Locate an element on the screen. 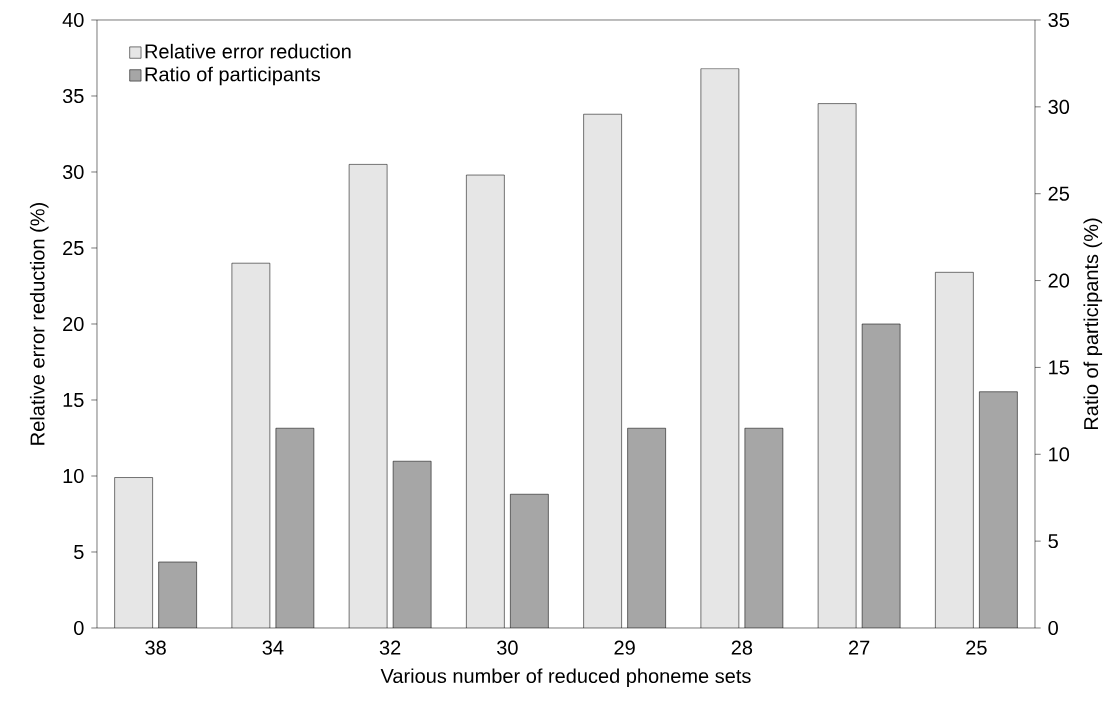 This screenshot has height=711, width=1114. x-tick-label: 27 is located at coordinates (859, 647).